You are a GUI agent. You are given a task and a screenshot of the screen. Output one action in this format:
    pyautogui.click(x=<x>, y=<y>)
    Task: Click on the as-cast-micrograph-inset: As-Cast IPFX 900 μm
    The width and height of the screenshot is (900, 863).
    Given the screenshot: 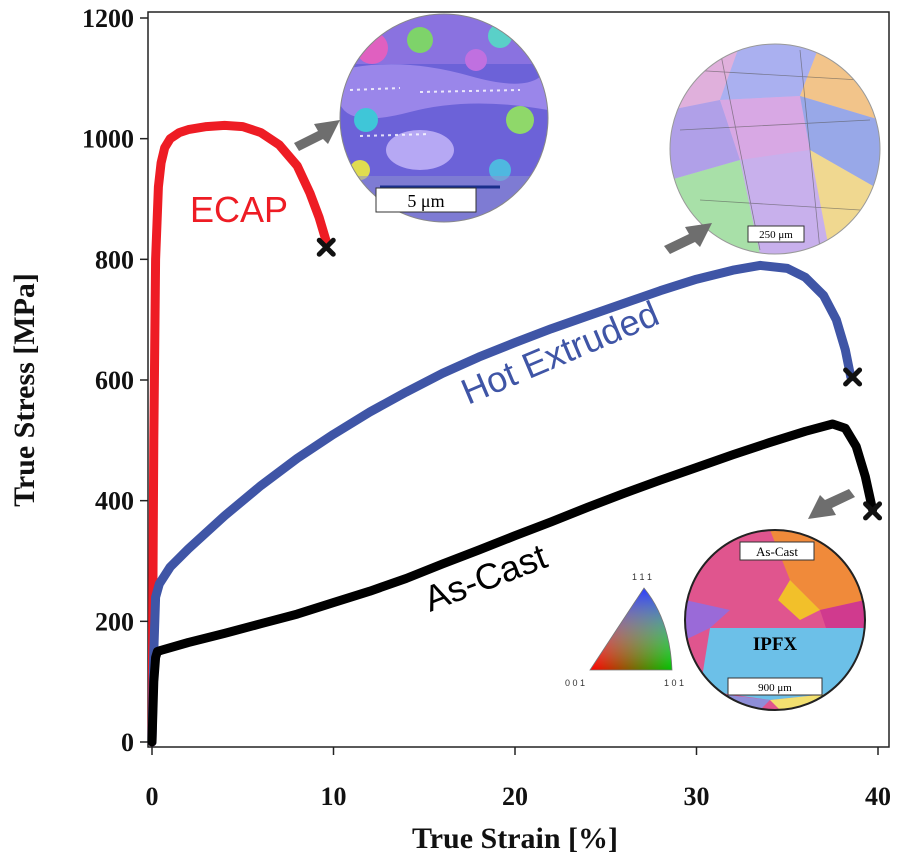 What is the action you would take?
    pyautogui.click(x=775, y=620)
    